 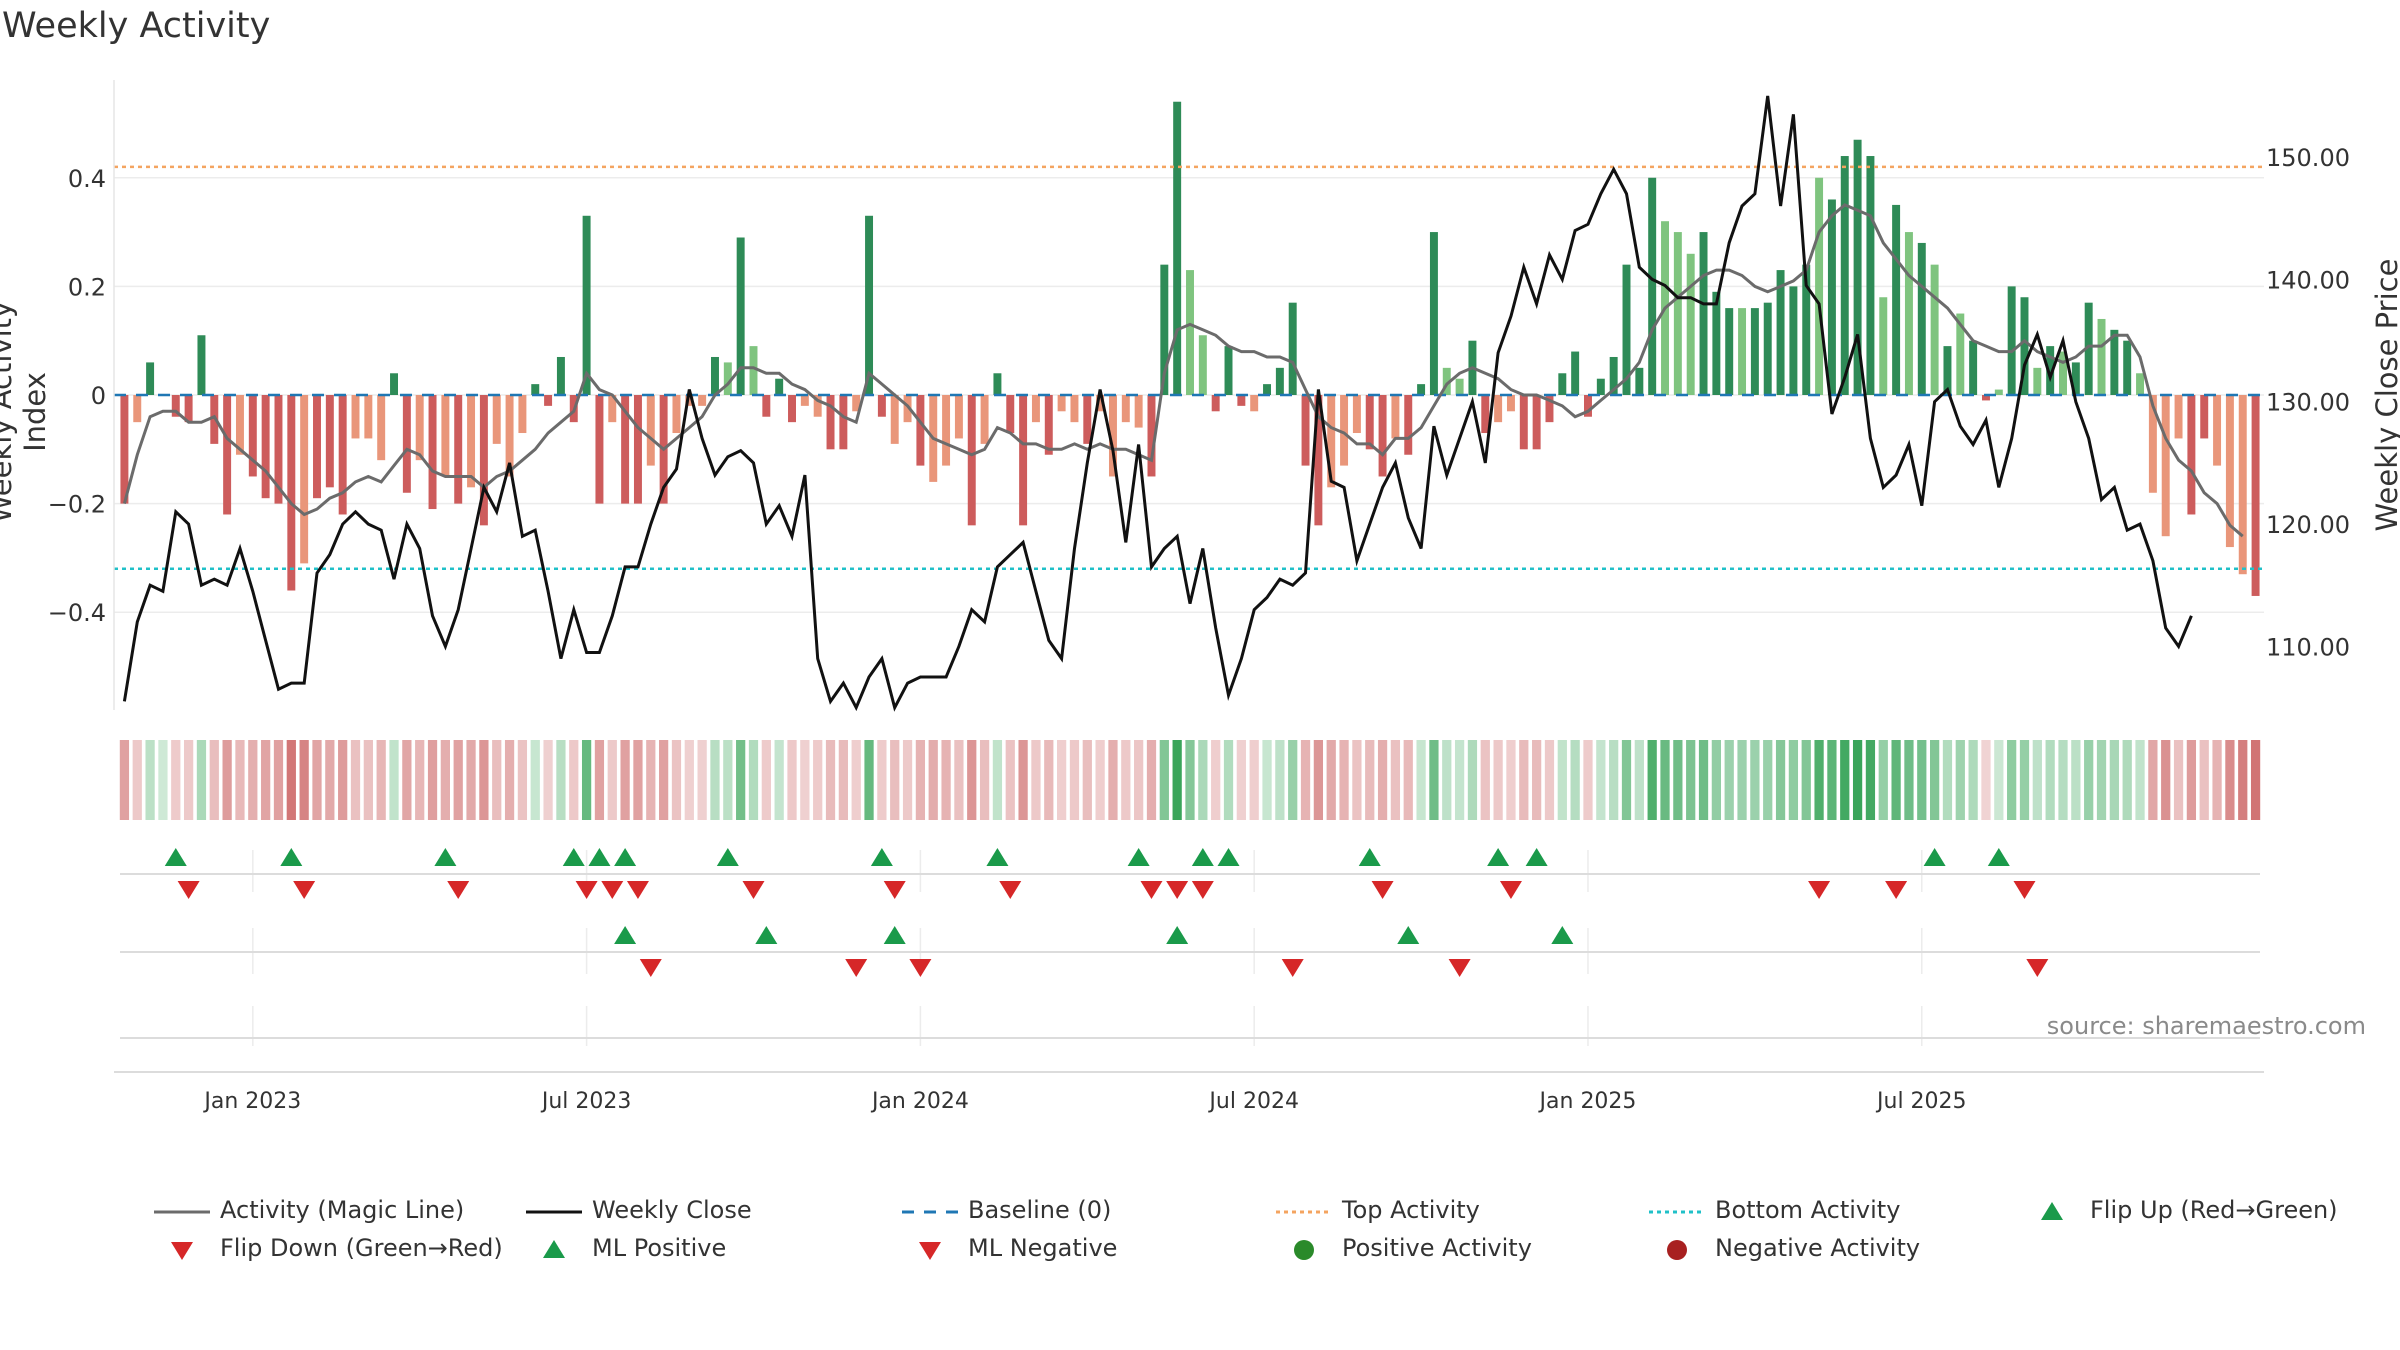 I want to click on ml-negative-marker, so click(x=920, y=968).